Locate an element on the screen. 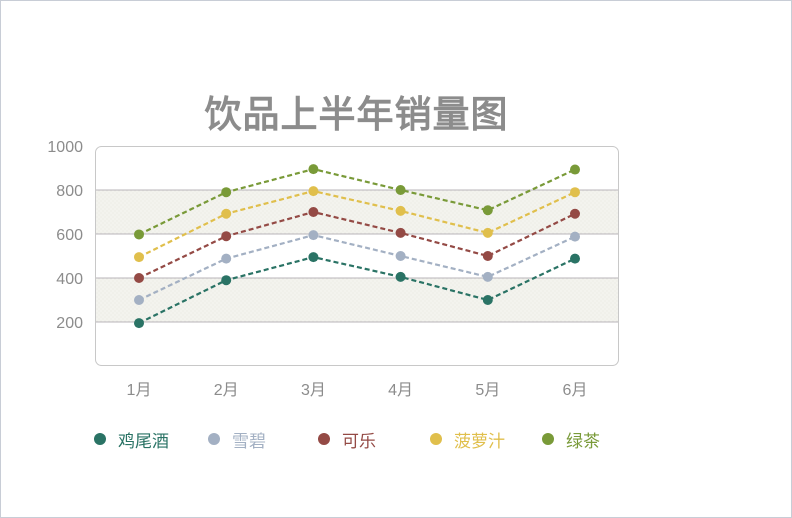 The height and width of the screenshot is (518, 792). y-tick-label: 600 is located at coordinates (69, 235).